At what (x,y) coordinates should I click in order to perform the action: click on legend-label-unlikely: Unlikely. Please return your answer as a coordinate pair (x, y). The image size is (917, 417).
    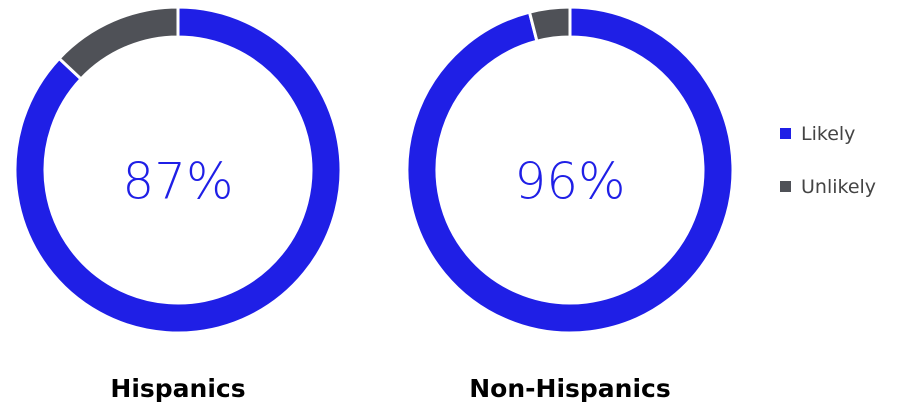
    Looking at the image, I should click on (838, 187).